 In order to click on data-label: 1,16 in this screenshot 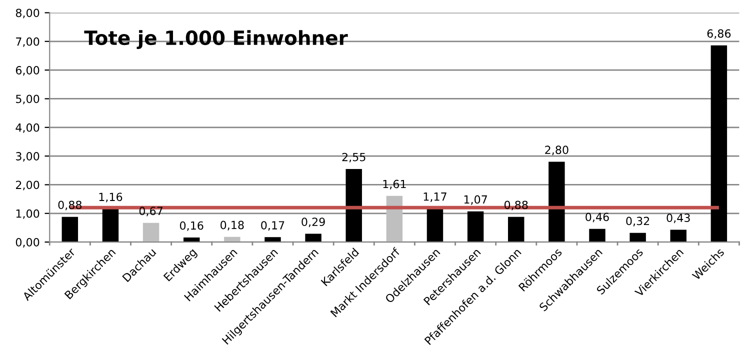, I will do `click(110, 197)`.